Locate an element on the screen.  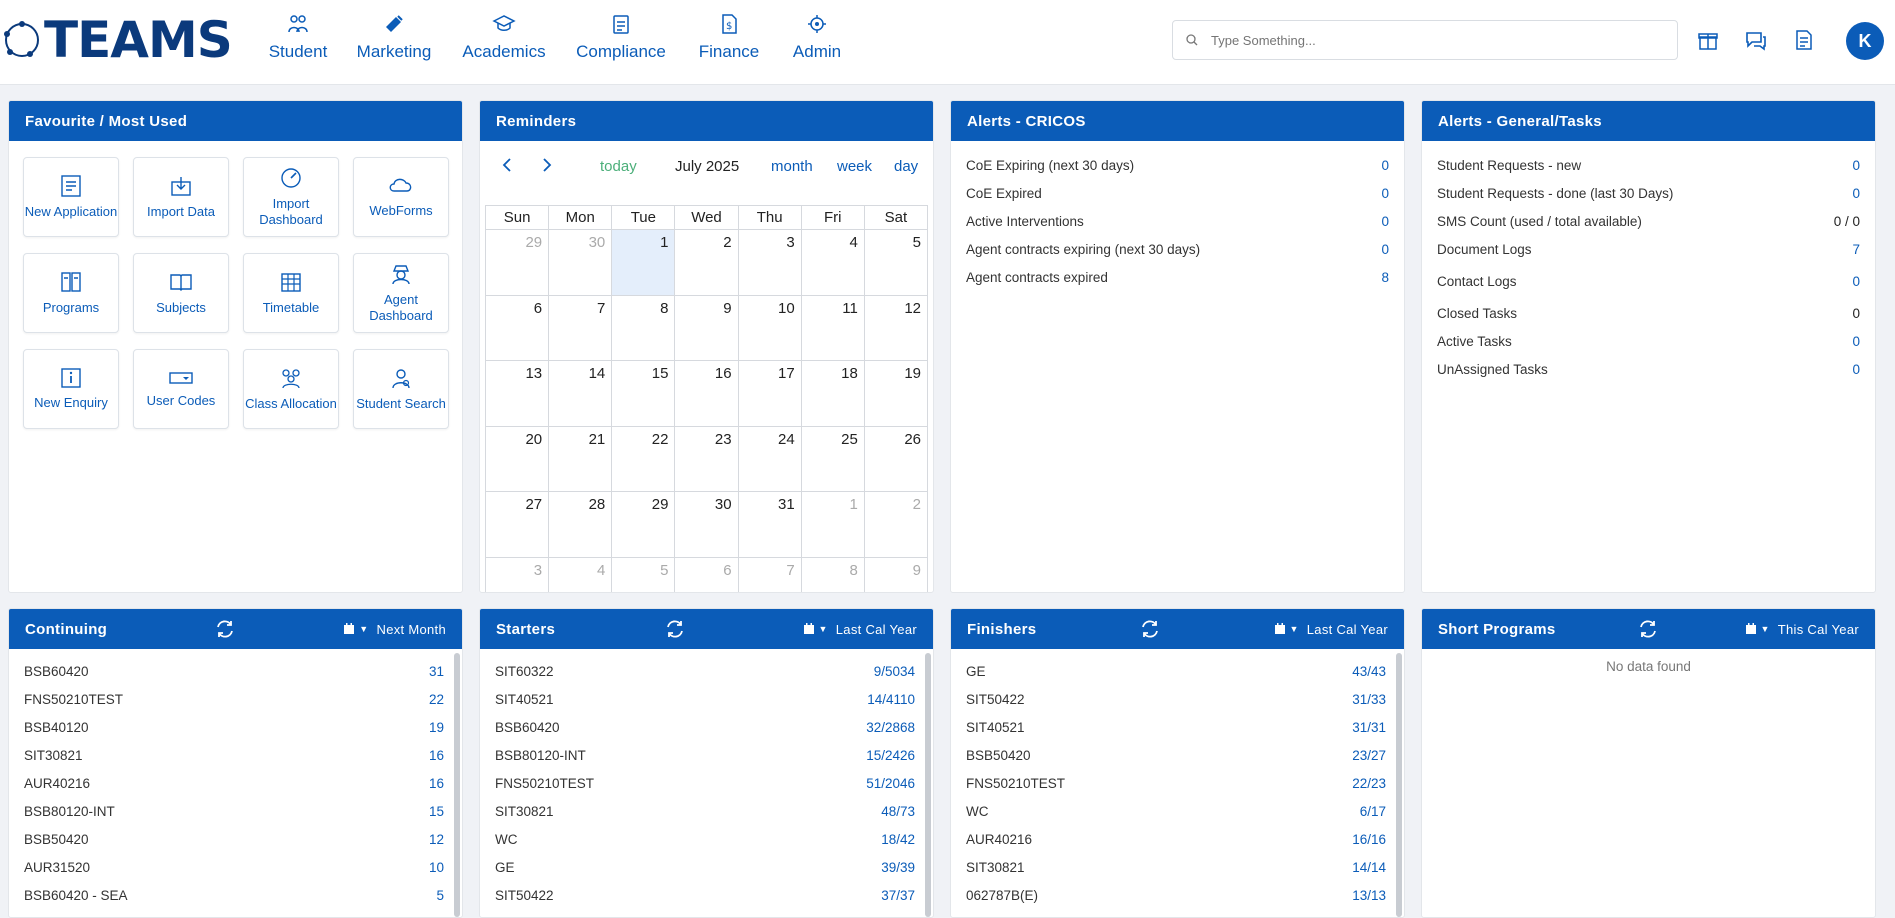
period-dropdown: ▼ This Cal Year is located at coordinates (1802, 629).